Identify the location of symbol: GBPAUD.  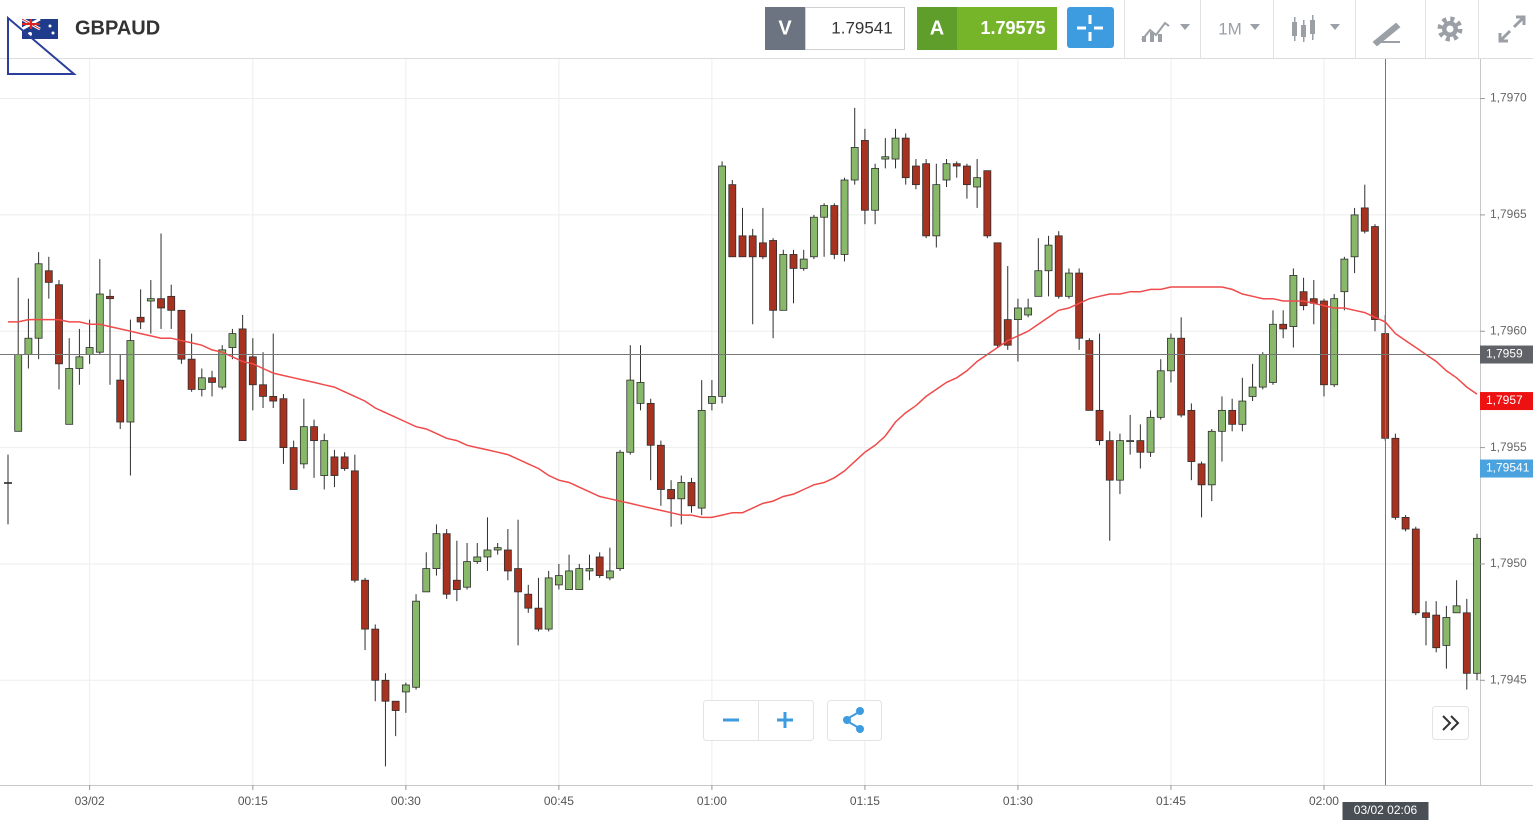
(117, 28).